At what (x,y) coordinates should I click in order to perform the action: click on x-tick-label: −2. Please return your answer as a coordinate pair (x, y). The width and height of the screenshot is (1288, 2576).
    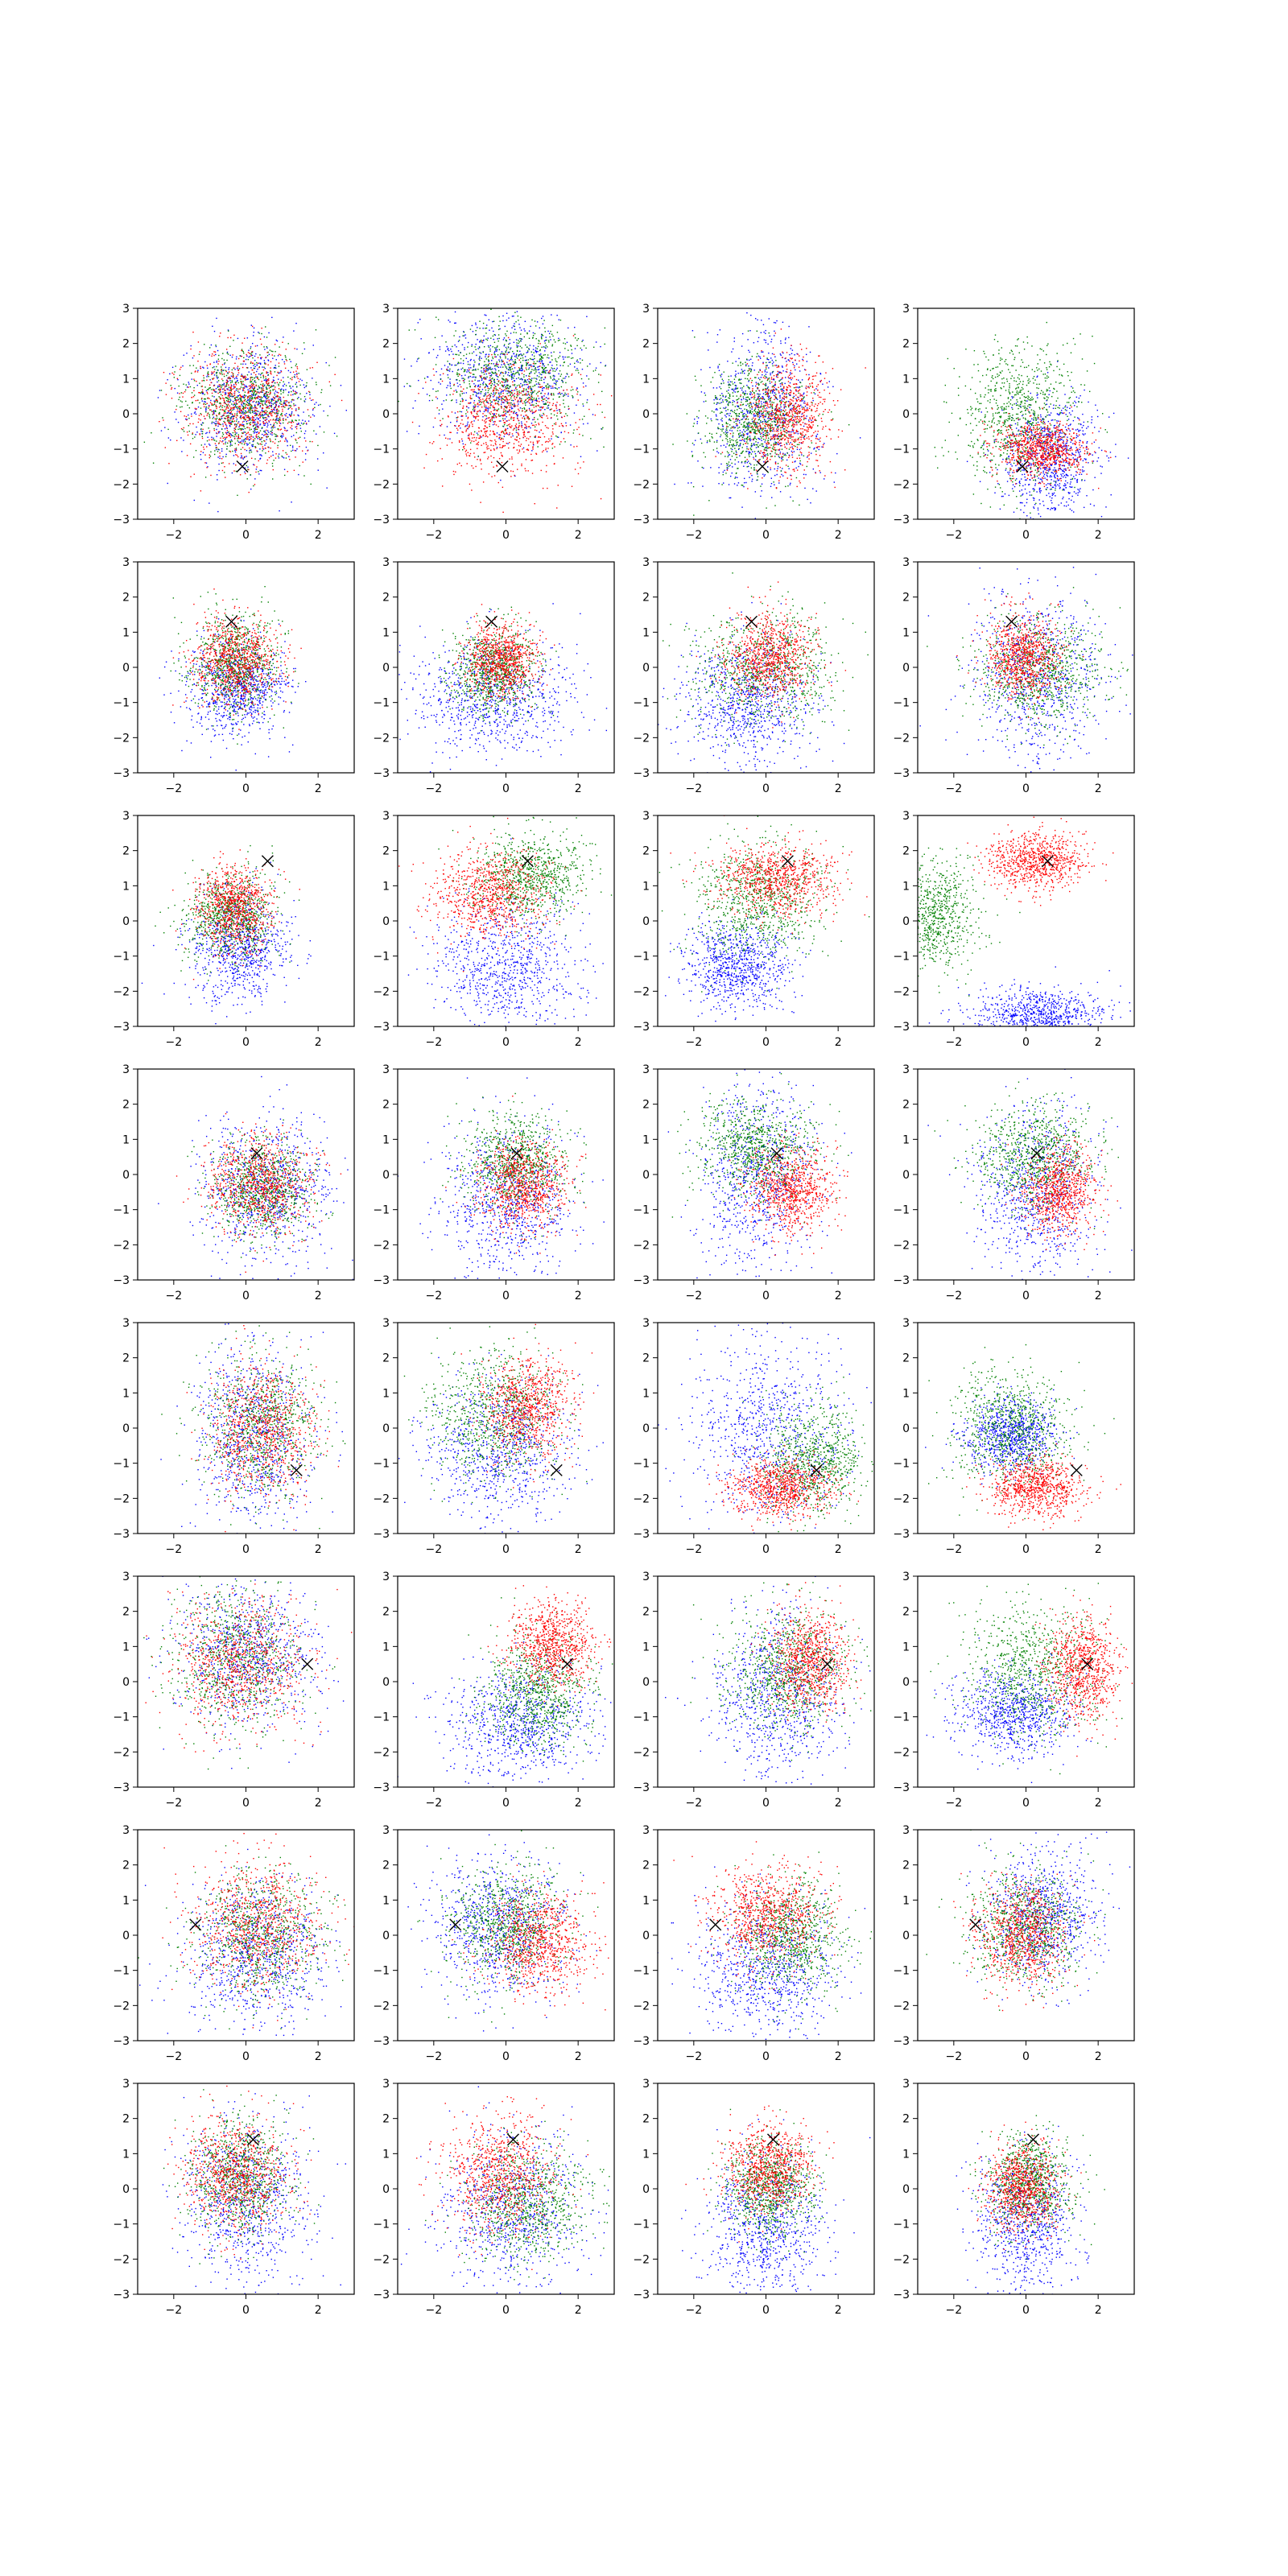
    Looking at the image, I should click on (434, 535).